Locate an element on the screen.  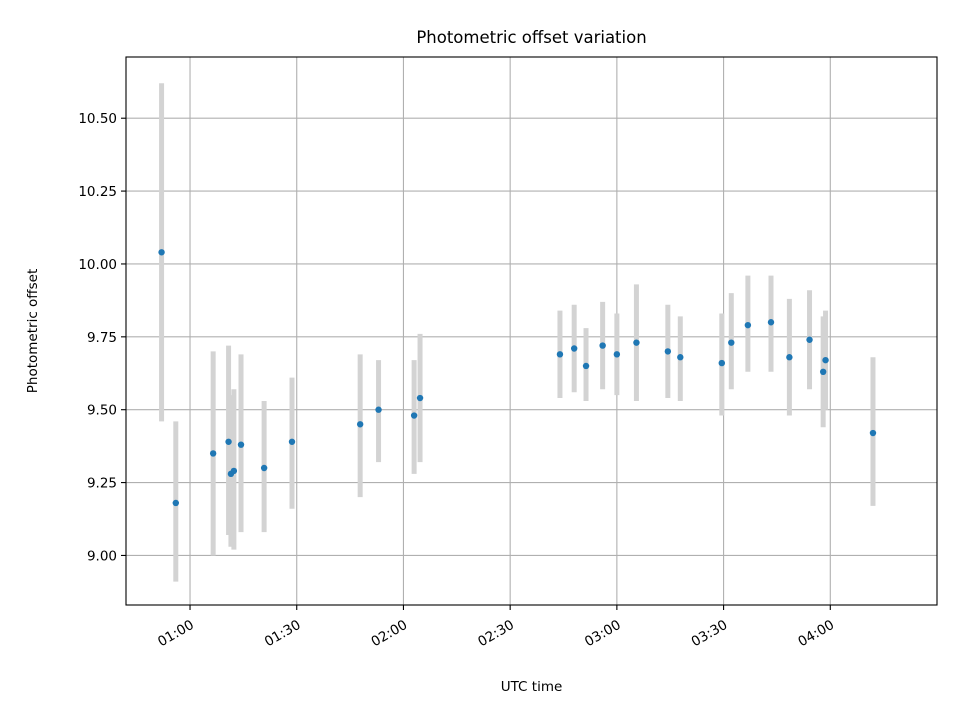
x-axis-label: UTC time is located at coordinates (532, 687).